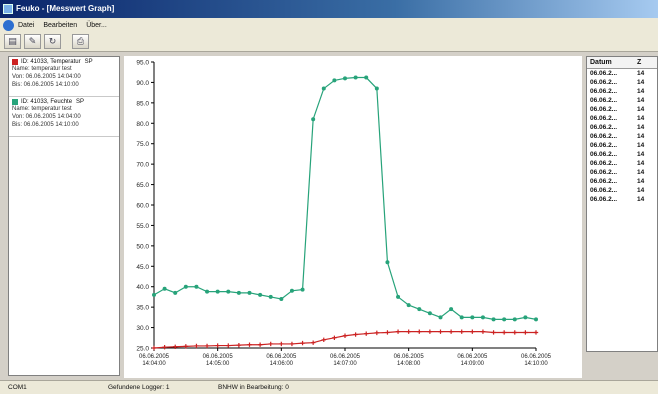 The image size is (658, 394). What do you see at coordinates (142, 63) in the screenshot?
I see `y-tick-label: 95.0` at bounding box center [142, 63].